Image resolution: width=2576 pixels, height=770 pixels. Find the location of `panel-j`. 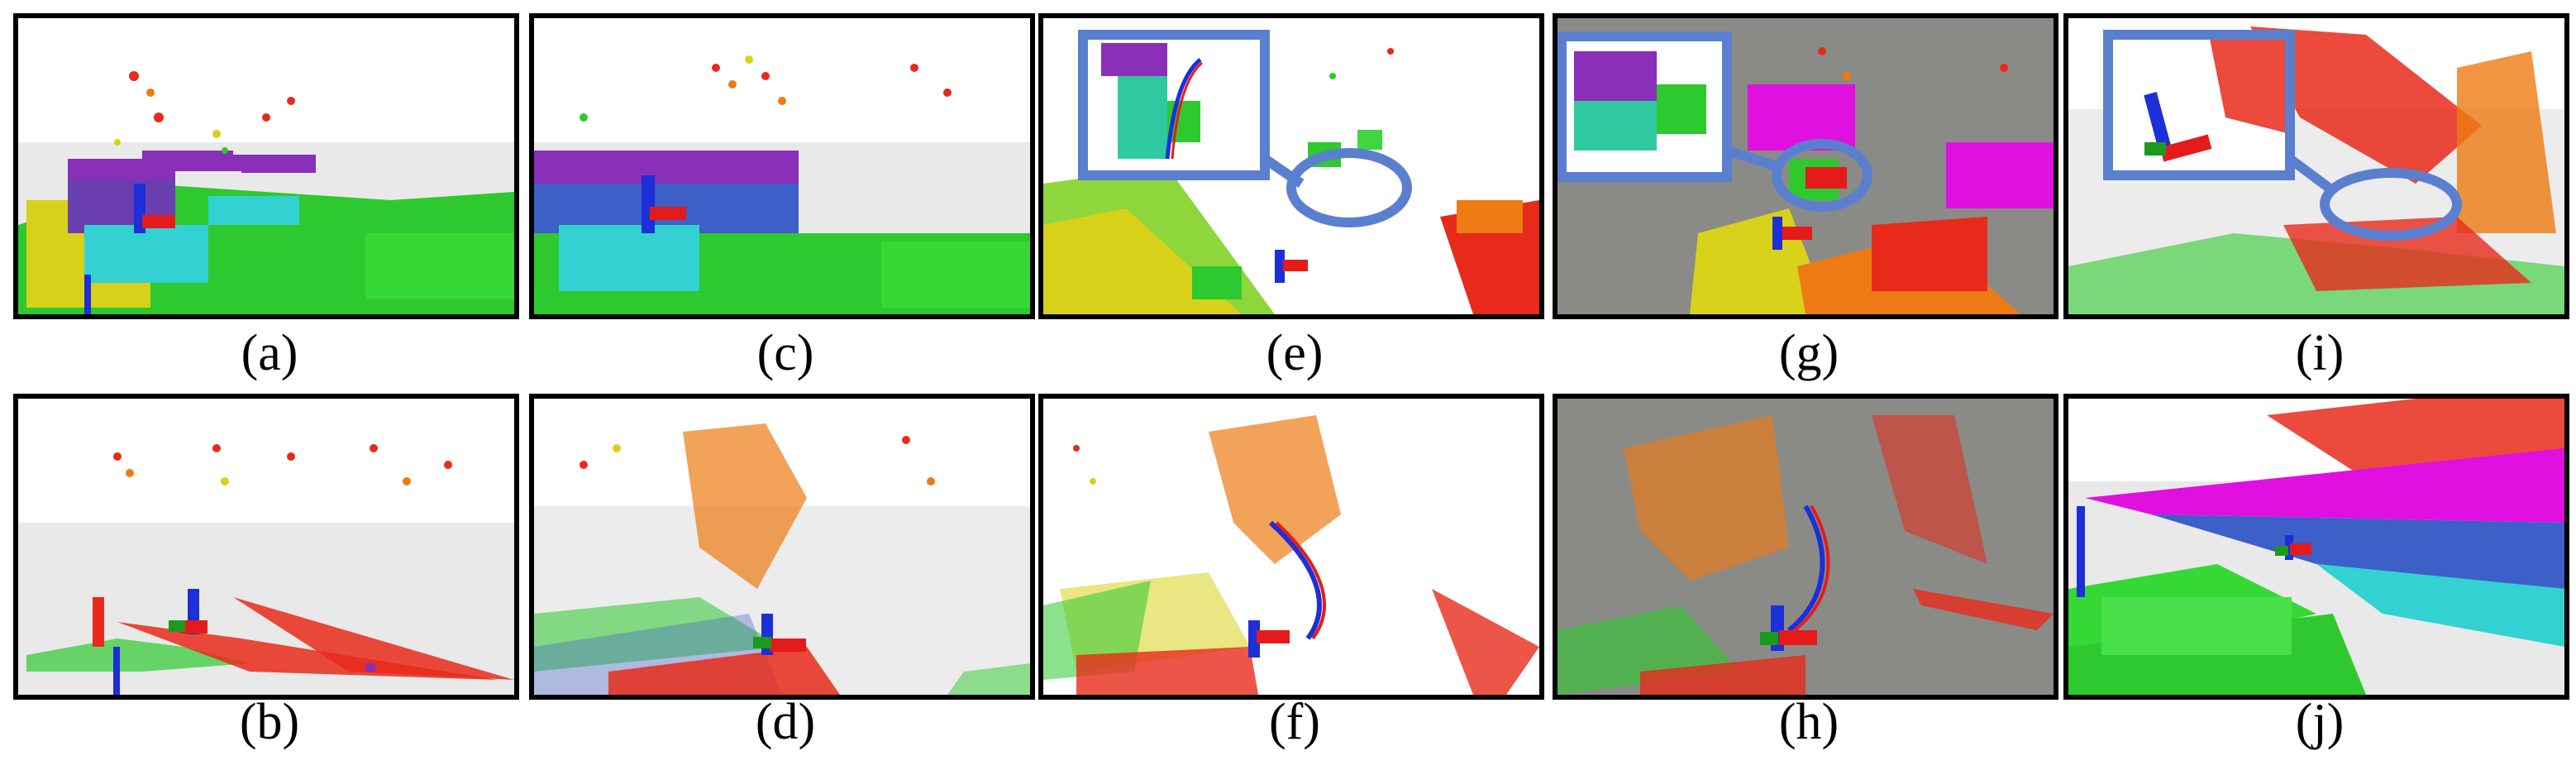

panel-j is located at coordinates (2316, 547).